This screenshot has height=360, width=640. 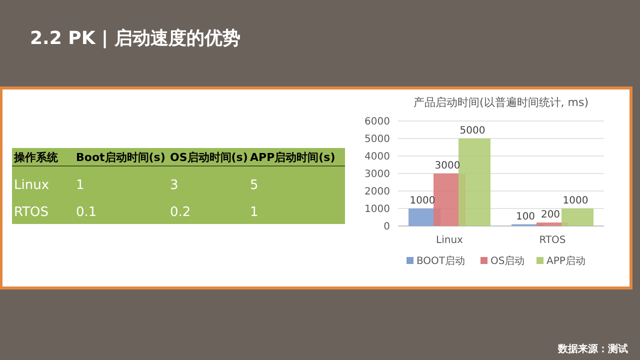 What do you see at coordinates (377, 157) in the screenshot?
I see `y-tick-label: 4000` at bounding box center [377, 157].